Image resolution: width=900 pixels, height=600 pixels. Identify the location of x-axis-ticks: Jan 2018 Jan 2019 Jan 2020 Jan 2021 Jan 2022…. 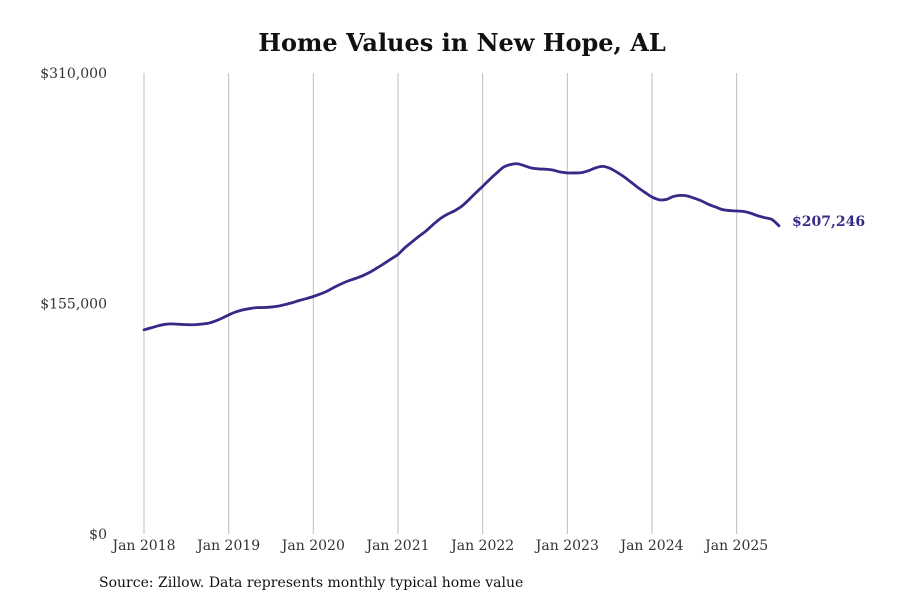
(439, 546).